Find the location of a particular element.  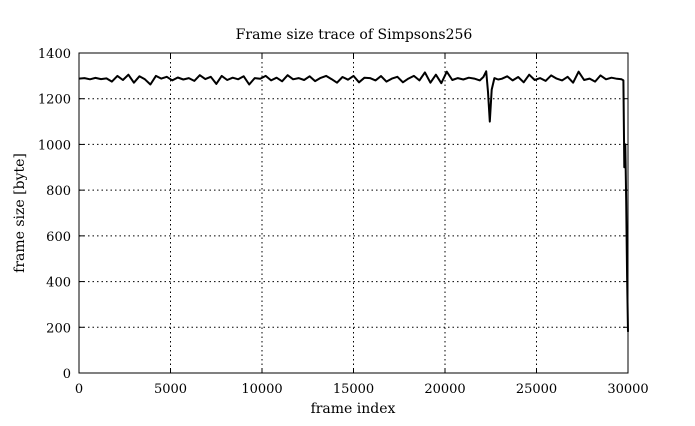

x-tick-label: 0 is located at coordinates (79, 389).